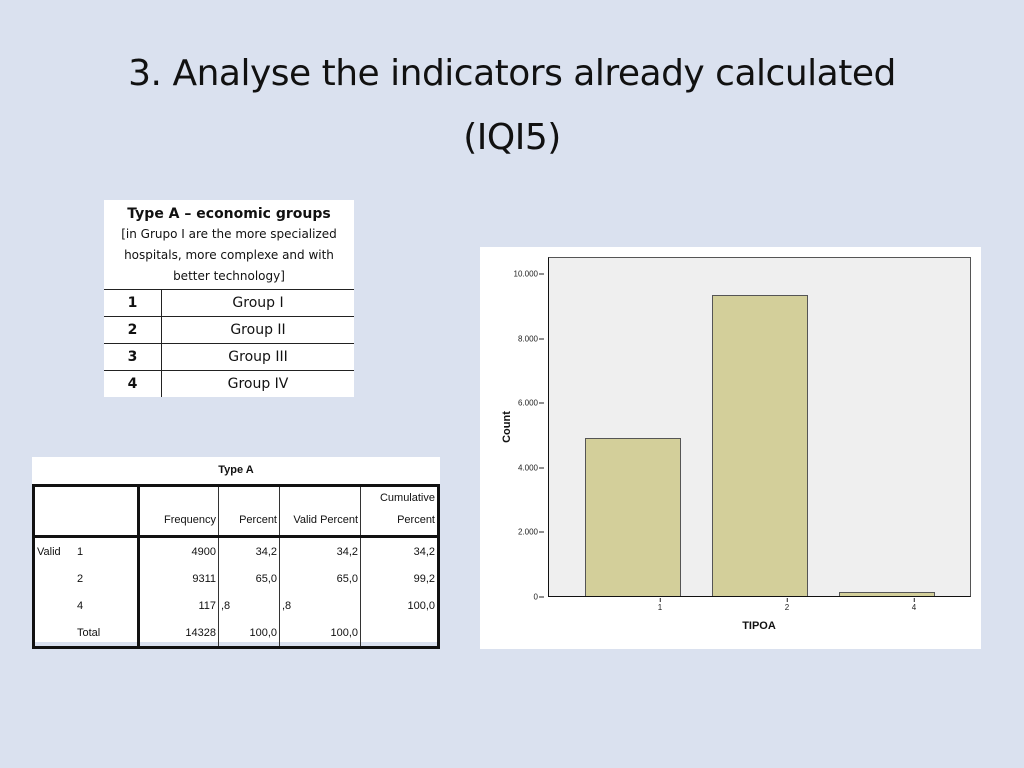 Image resolution: width=1024 pixels, height=768 pixels. Describe the element at coordinates (249, 511) in the screenshot. I see `header-percent: Percent` at that location.